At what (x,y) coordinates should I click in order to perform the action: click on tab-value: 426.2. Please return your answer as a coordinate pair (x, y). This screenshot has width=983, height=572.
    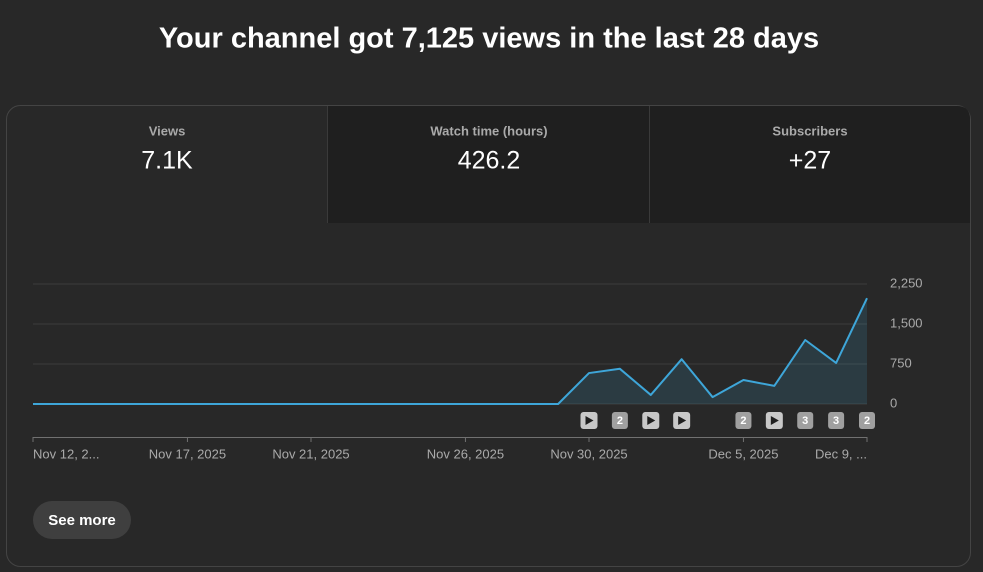
    Looking at the image, I should click on (489, 161).